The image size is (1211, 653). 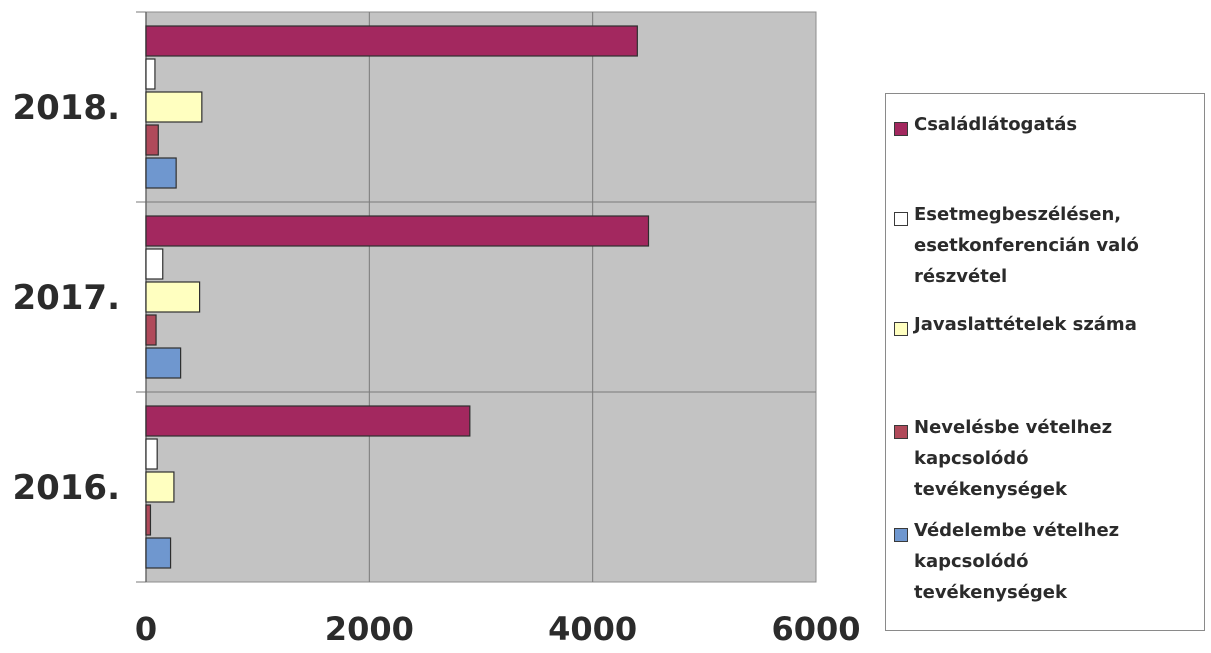 What do you see at coordinates (66, 488) in the screenshot?
I see `y-tick-label: 2016.` at bounding box center [66, 488].